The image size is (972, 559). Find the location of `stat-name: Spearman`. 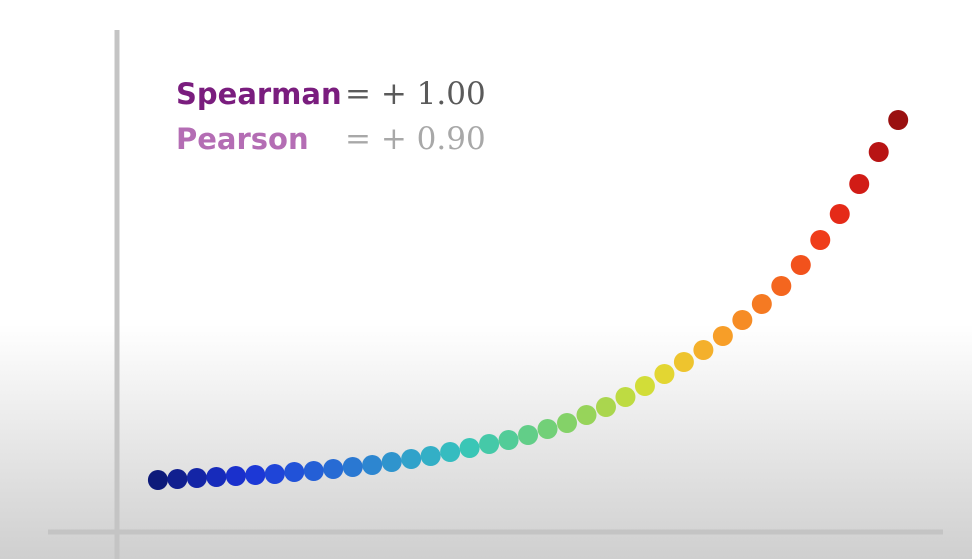

stat-name: Spearman is located at coordinates (259, 94).